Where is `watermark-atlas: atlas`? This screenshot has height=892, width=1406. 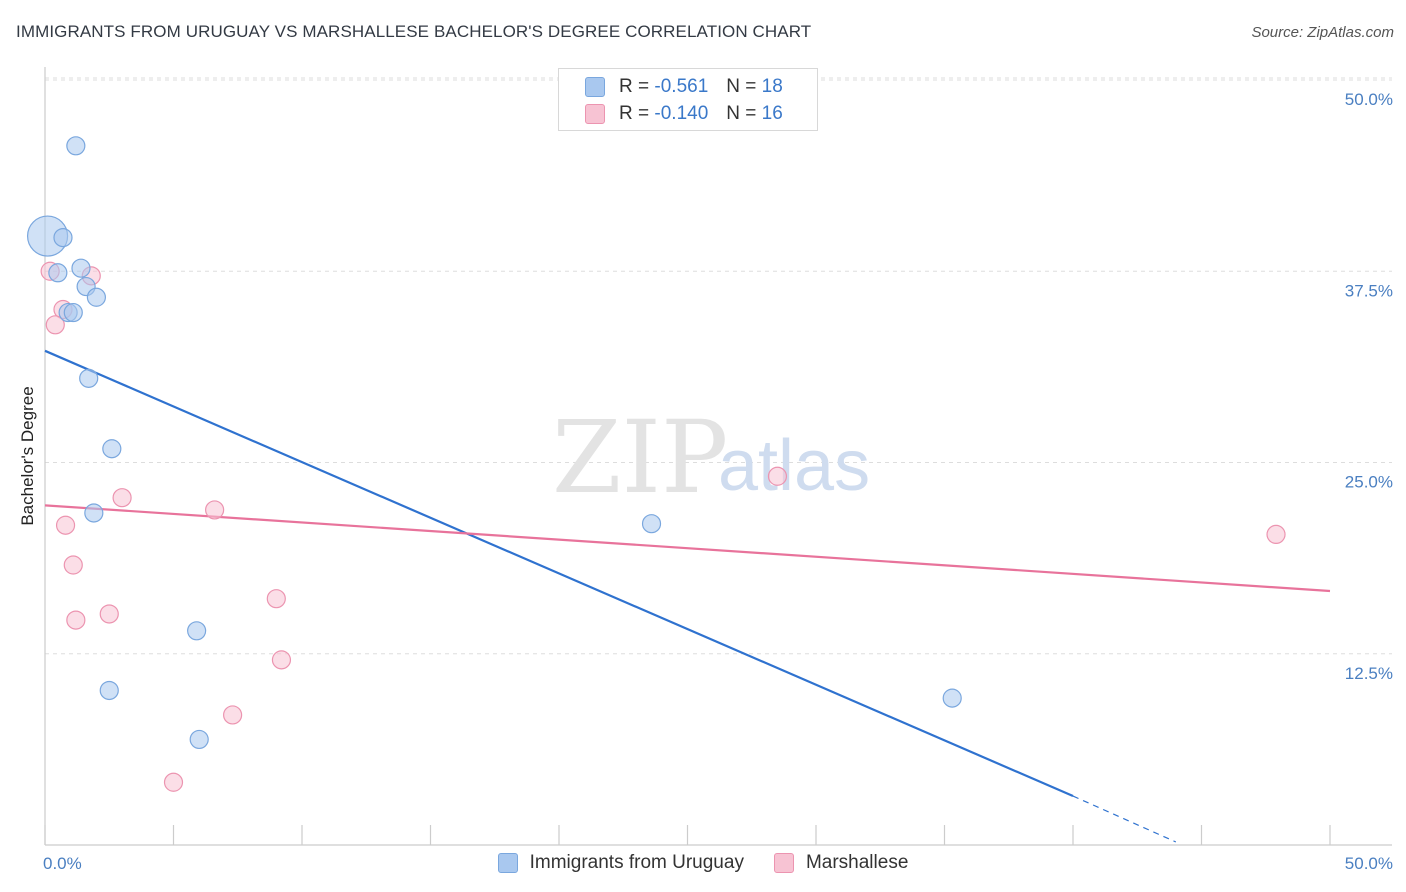 watermark-atlas: atlas is located at coordinates (794, 466).